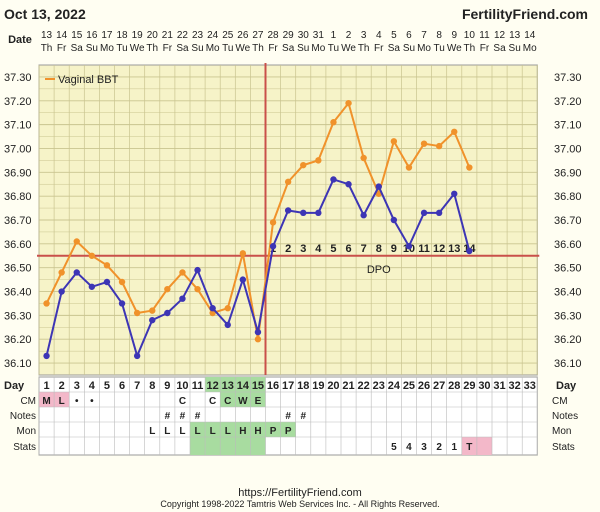  What do you see at coordinates (454, 447) in the screenshot?
I see `stats-value: 1` at bounding box center [454, 447].